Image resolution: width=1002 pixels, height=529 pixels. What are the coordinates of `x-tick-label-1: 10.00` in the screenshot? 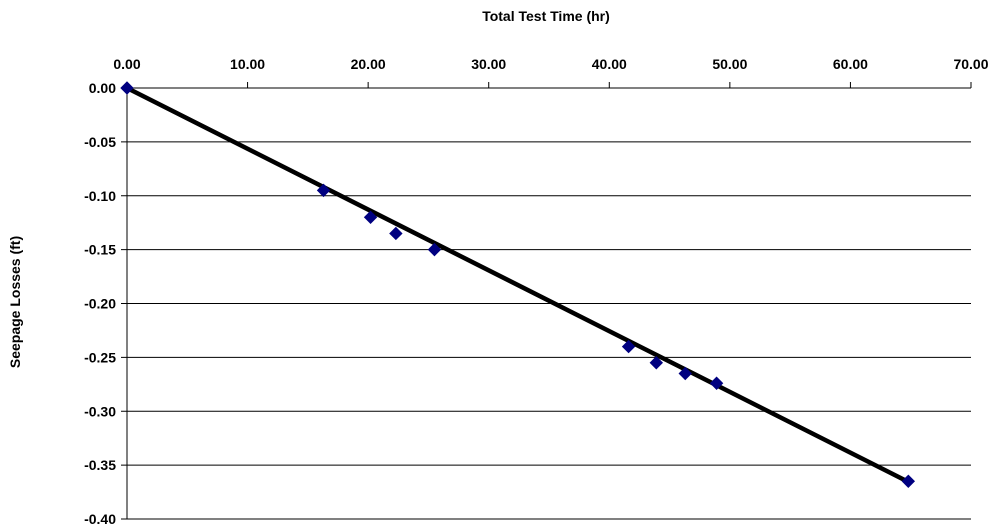 It's located at (247, 64).